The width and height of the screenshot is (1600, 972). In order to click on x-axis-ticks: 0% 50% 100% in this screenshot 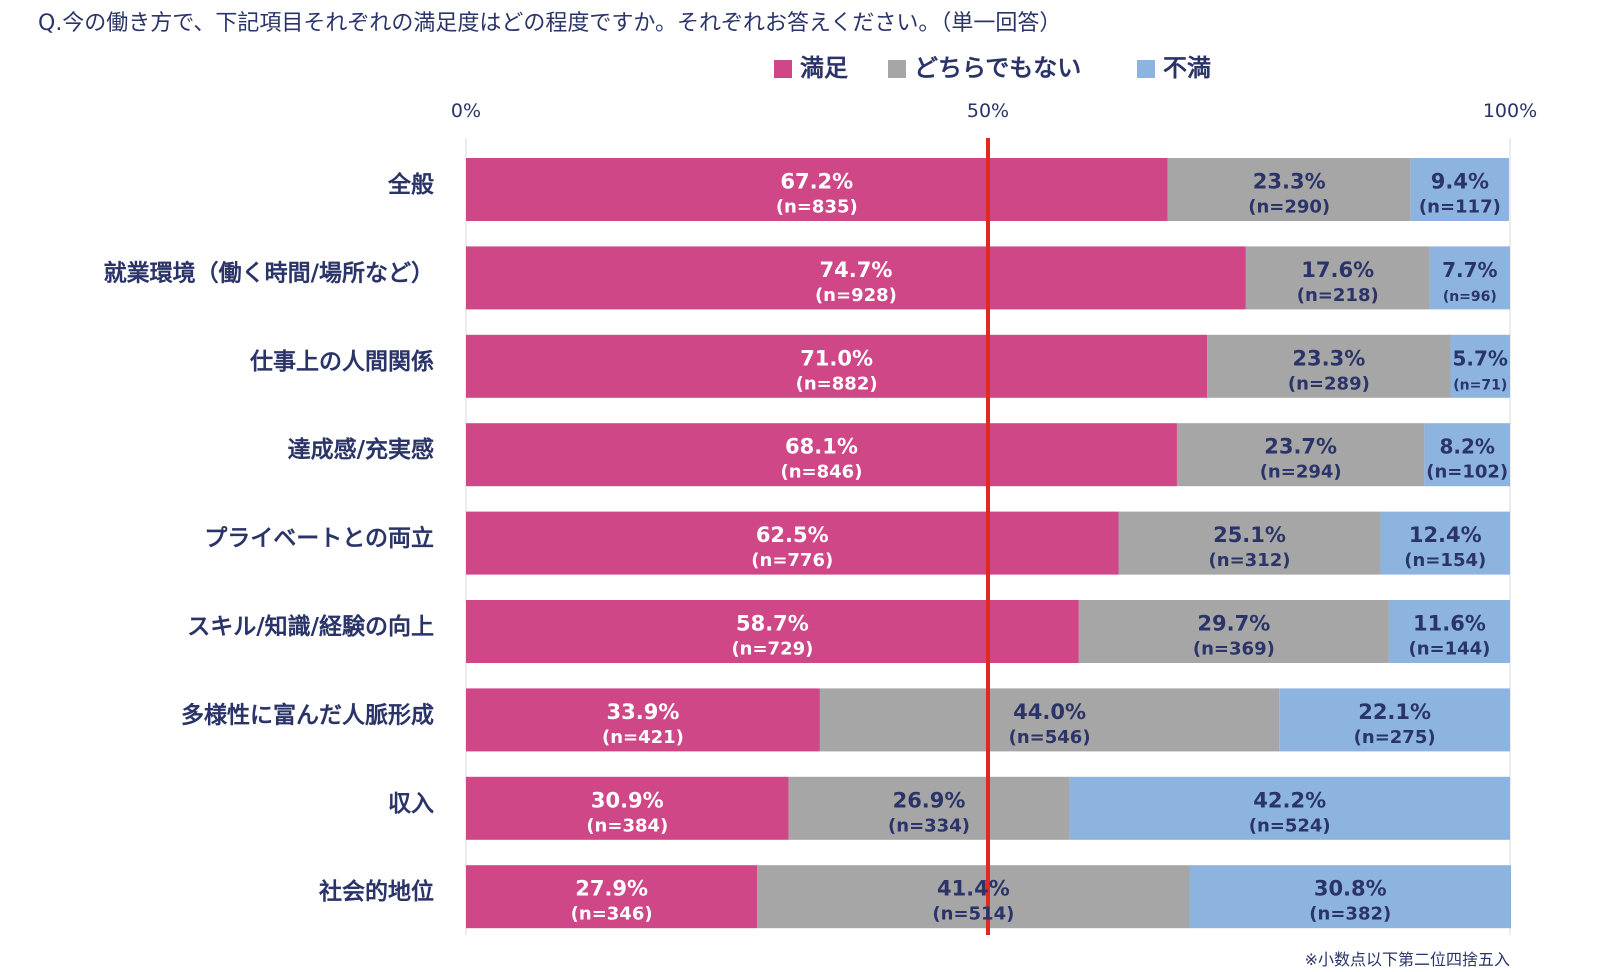, I will do `click(994, 111)`.